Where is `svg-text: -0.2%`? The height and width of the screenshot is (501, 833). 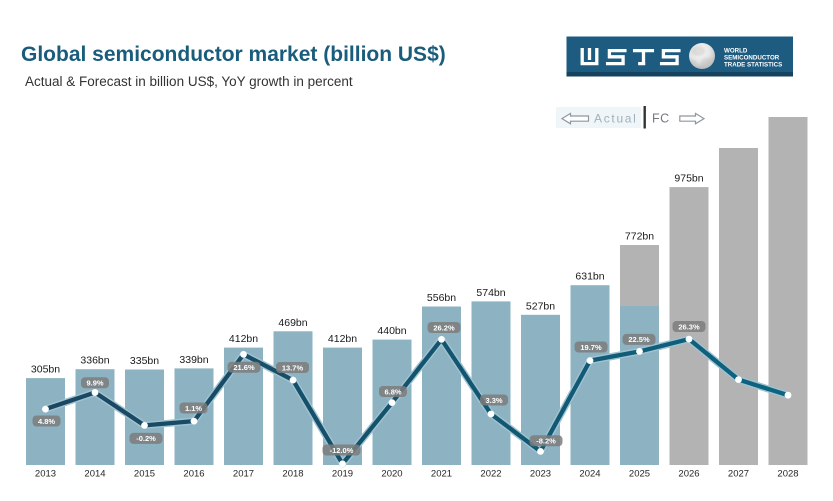
svg-text: -0.2% is located at coordinates (146, 438).